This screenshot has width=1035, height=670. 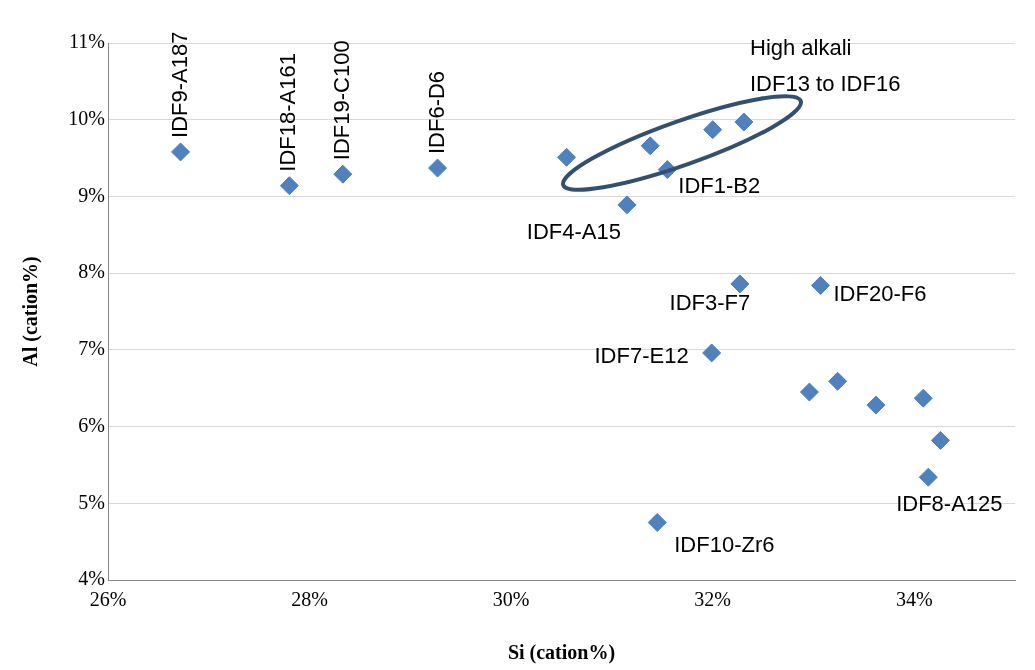 What do you see at coordinates (31, 311) in the screenshot?
I see `y-axis-title: Al (cation%)` at bounding box center [31, 311].